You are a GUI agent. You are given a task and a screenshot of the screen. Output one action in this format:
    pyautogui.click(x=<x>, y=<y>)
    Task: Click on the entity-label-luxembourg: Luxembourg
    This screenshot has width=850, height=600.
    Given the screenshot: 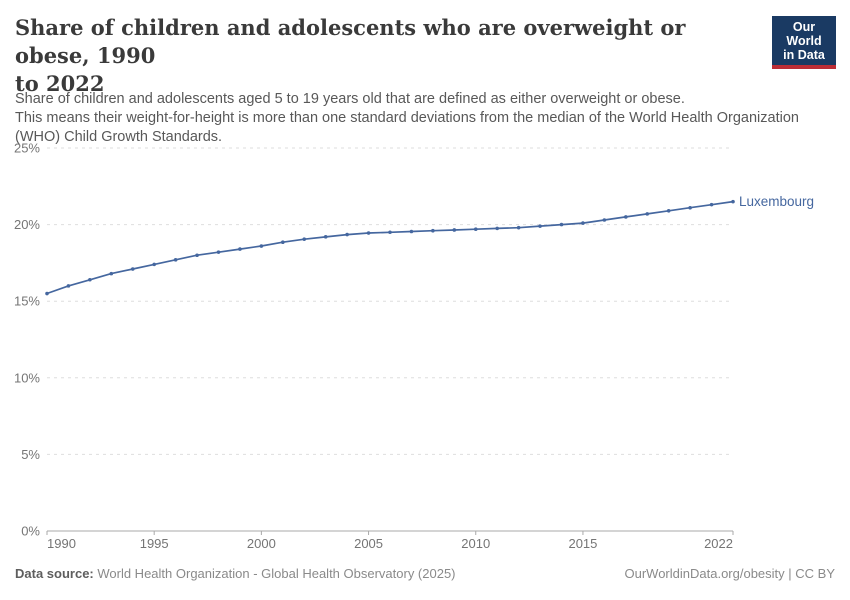 What is the action you would take?
    pyautogui.click(x=776, y=201)
    